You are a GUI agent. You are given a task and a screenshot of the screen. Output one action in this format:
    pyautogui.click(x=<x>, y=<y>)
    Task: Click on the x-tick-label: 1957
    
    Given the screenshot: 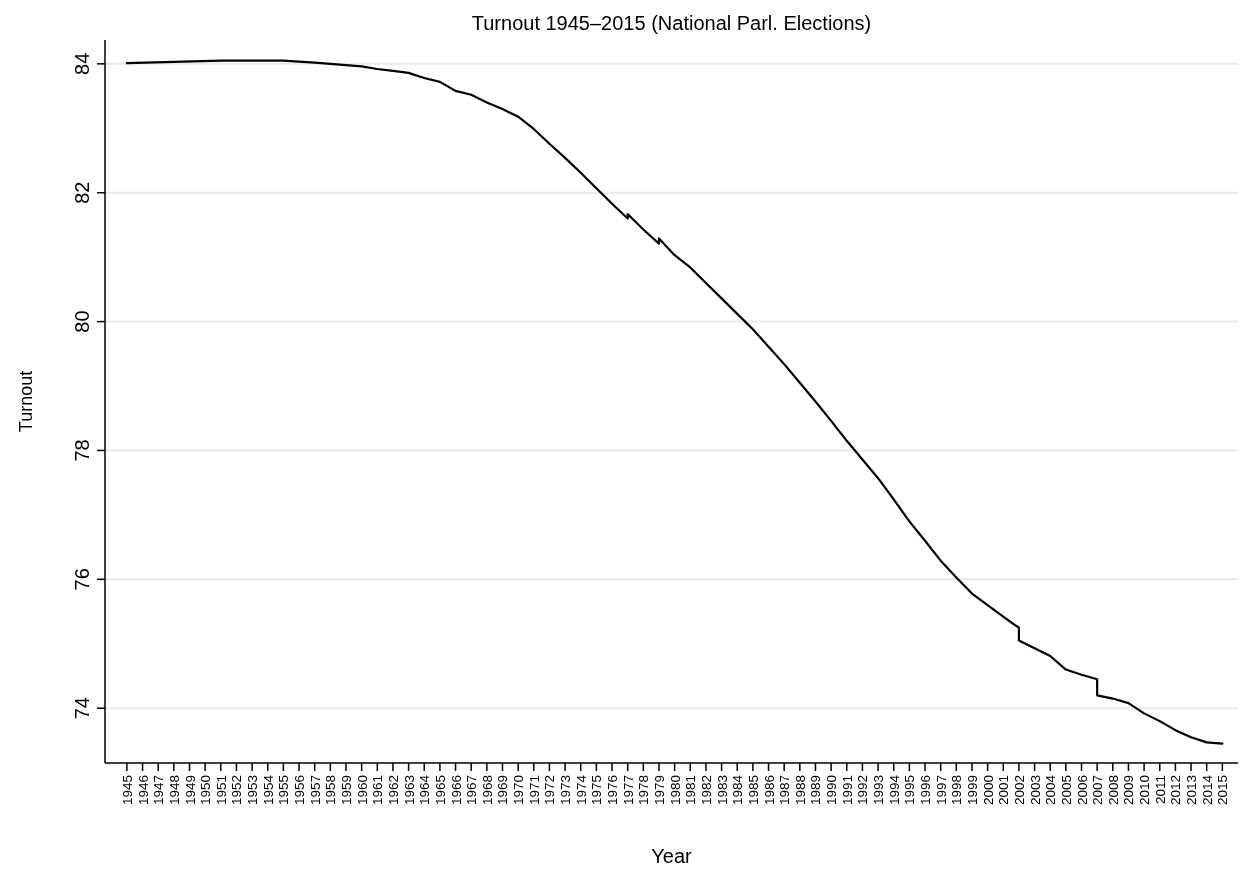 What is the action you would take?
    pyautogui.click(x=315, y=790)
    